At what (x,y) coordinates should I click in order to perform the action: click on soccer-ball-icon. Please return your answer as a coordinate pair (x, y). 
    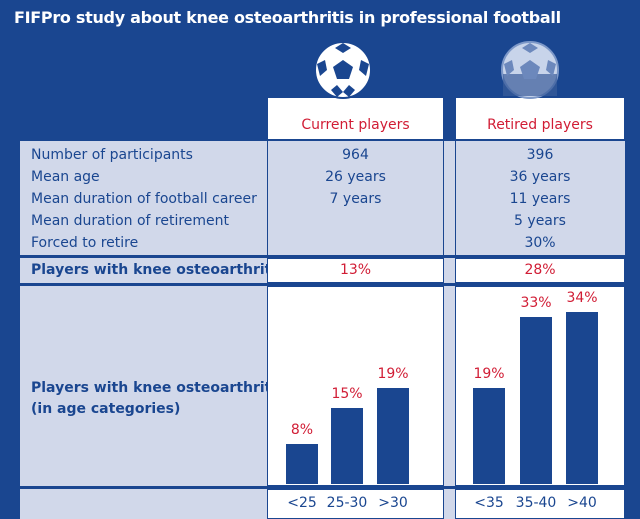
    Looking at the image, I should click on (343, 70).